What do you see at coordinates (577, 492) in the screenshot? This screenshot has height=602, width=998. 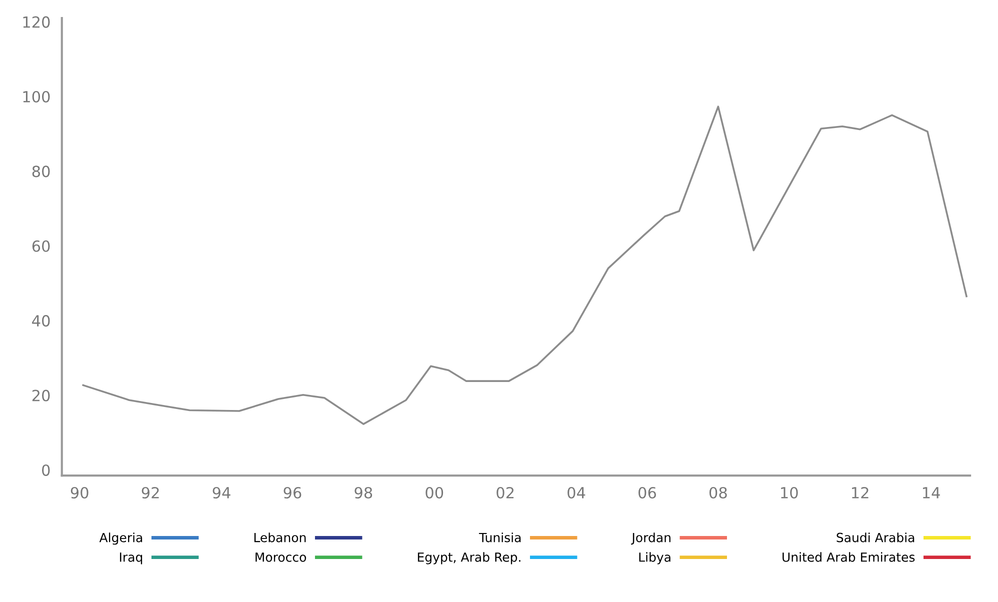 I see `x-tick-label: 04` at bounding box center [577, 492].